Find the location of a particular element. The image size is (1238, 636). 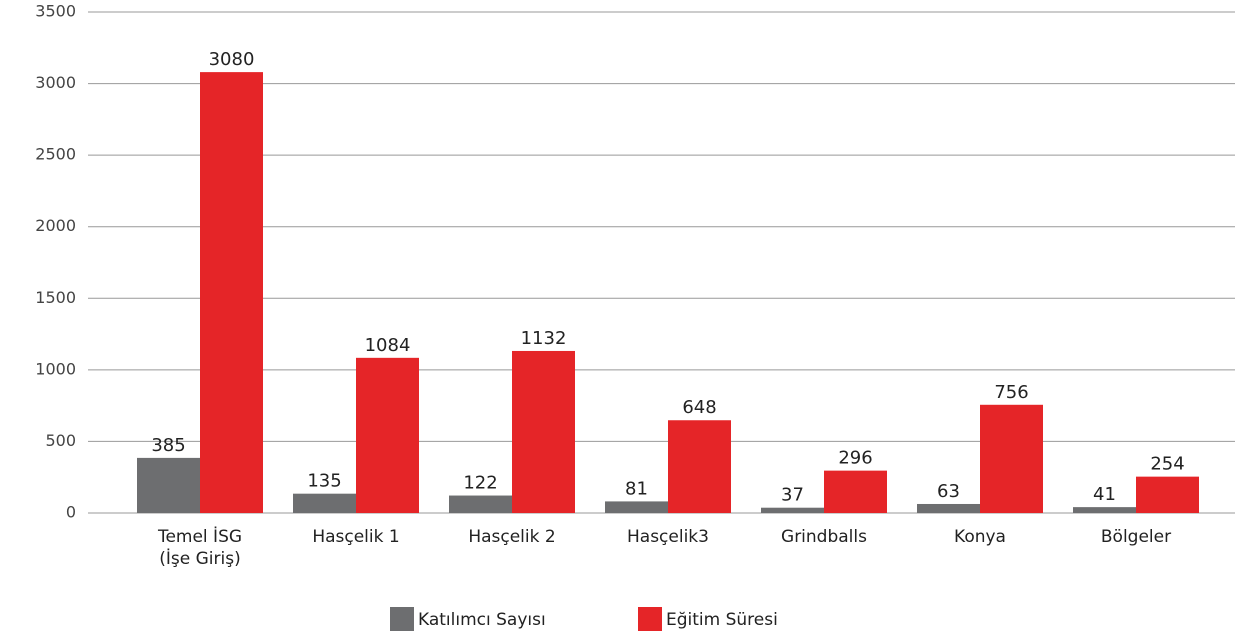

x-tick-label: Bölgeler is located at coordinates (1136, 537).